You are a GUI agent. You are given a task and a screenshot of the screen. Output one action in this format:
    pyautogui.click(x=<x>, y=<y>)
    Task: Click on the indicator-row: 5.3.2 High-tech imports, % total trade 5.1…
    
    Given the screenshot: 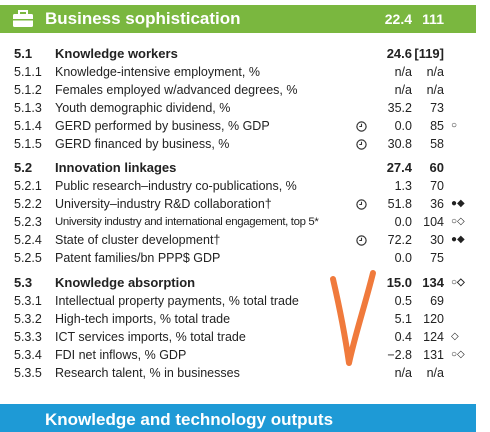 What is the action you would take?
    pyautogui.click(x=238, y=319)
    